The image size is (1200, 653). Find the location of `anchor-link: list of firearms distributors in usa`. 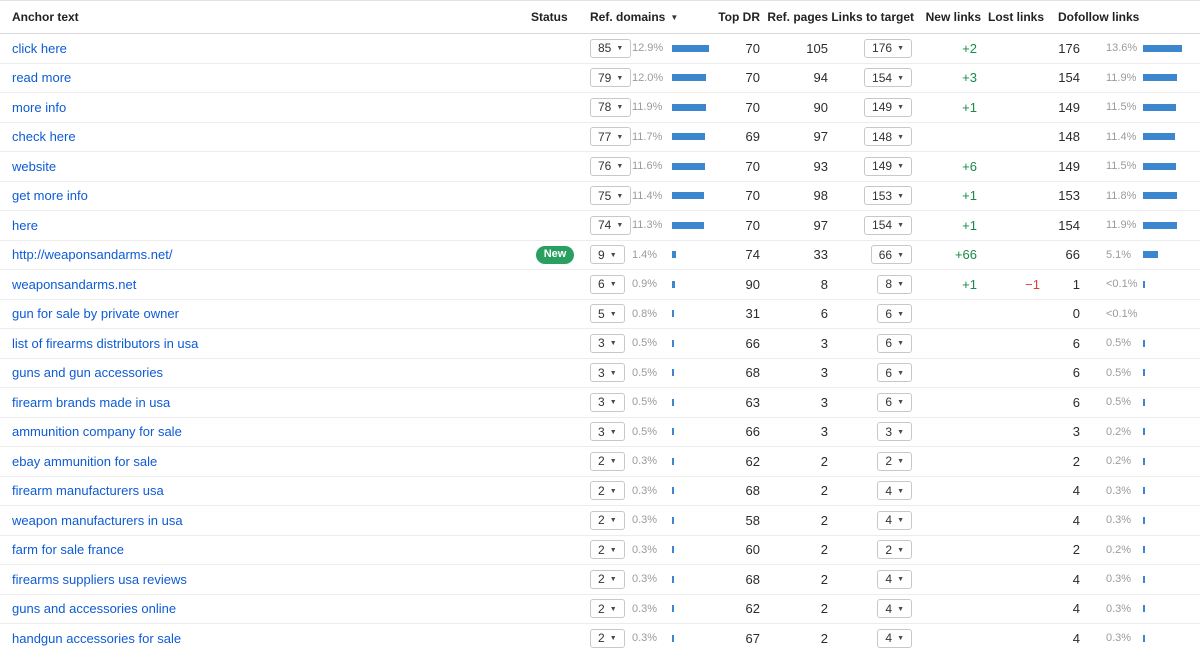

anchor-link: list of firearms distributors in usa is located at coordinates (105, 343).